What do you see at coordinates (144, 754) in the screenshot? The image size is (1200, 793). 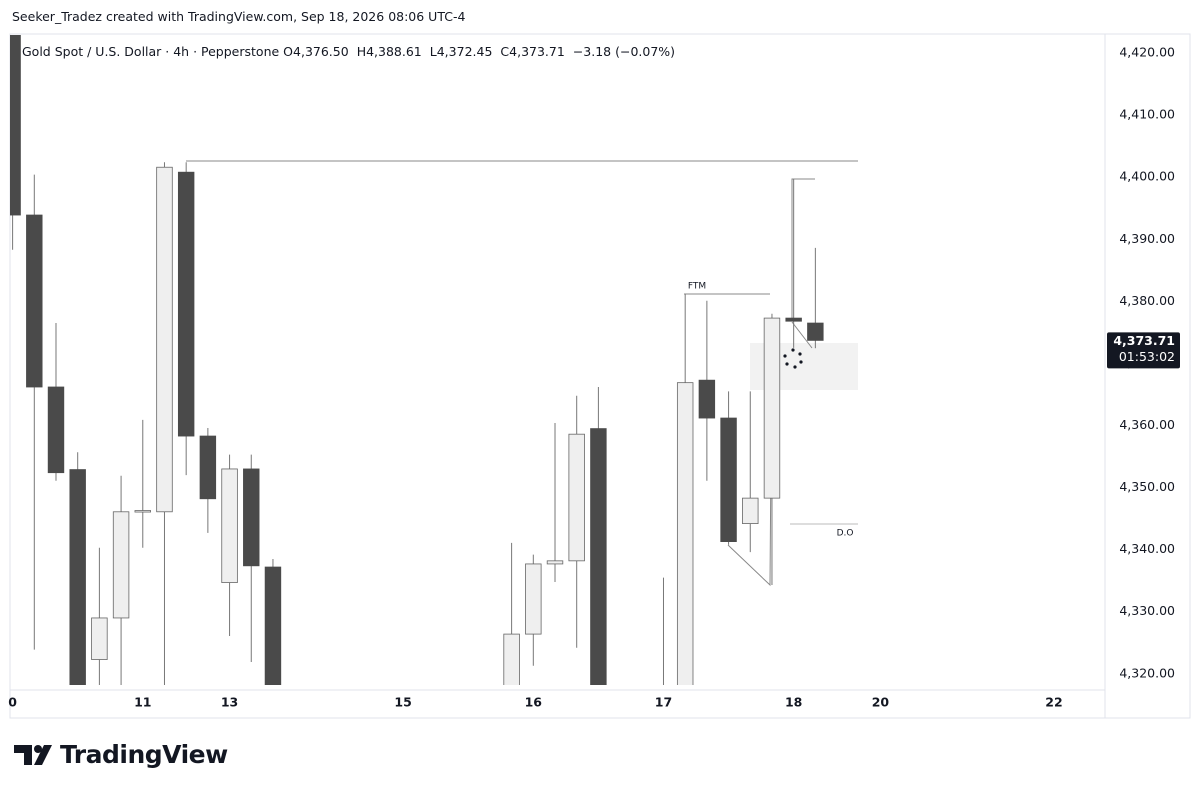 I see `brand: TradingView` at bounding box center [144, 754].